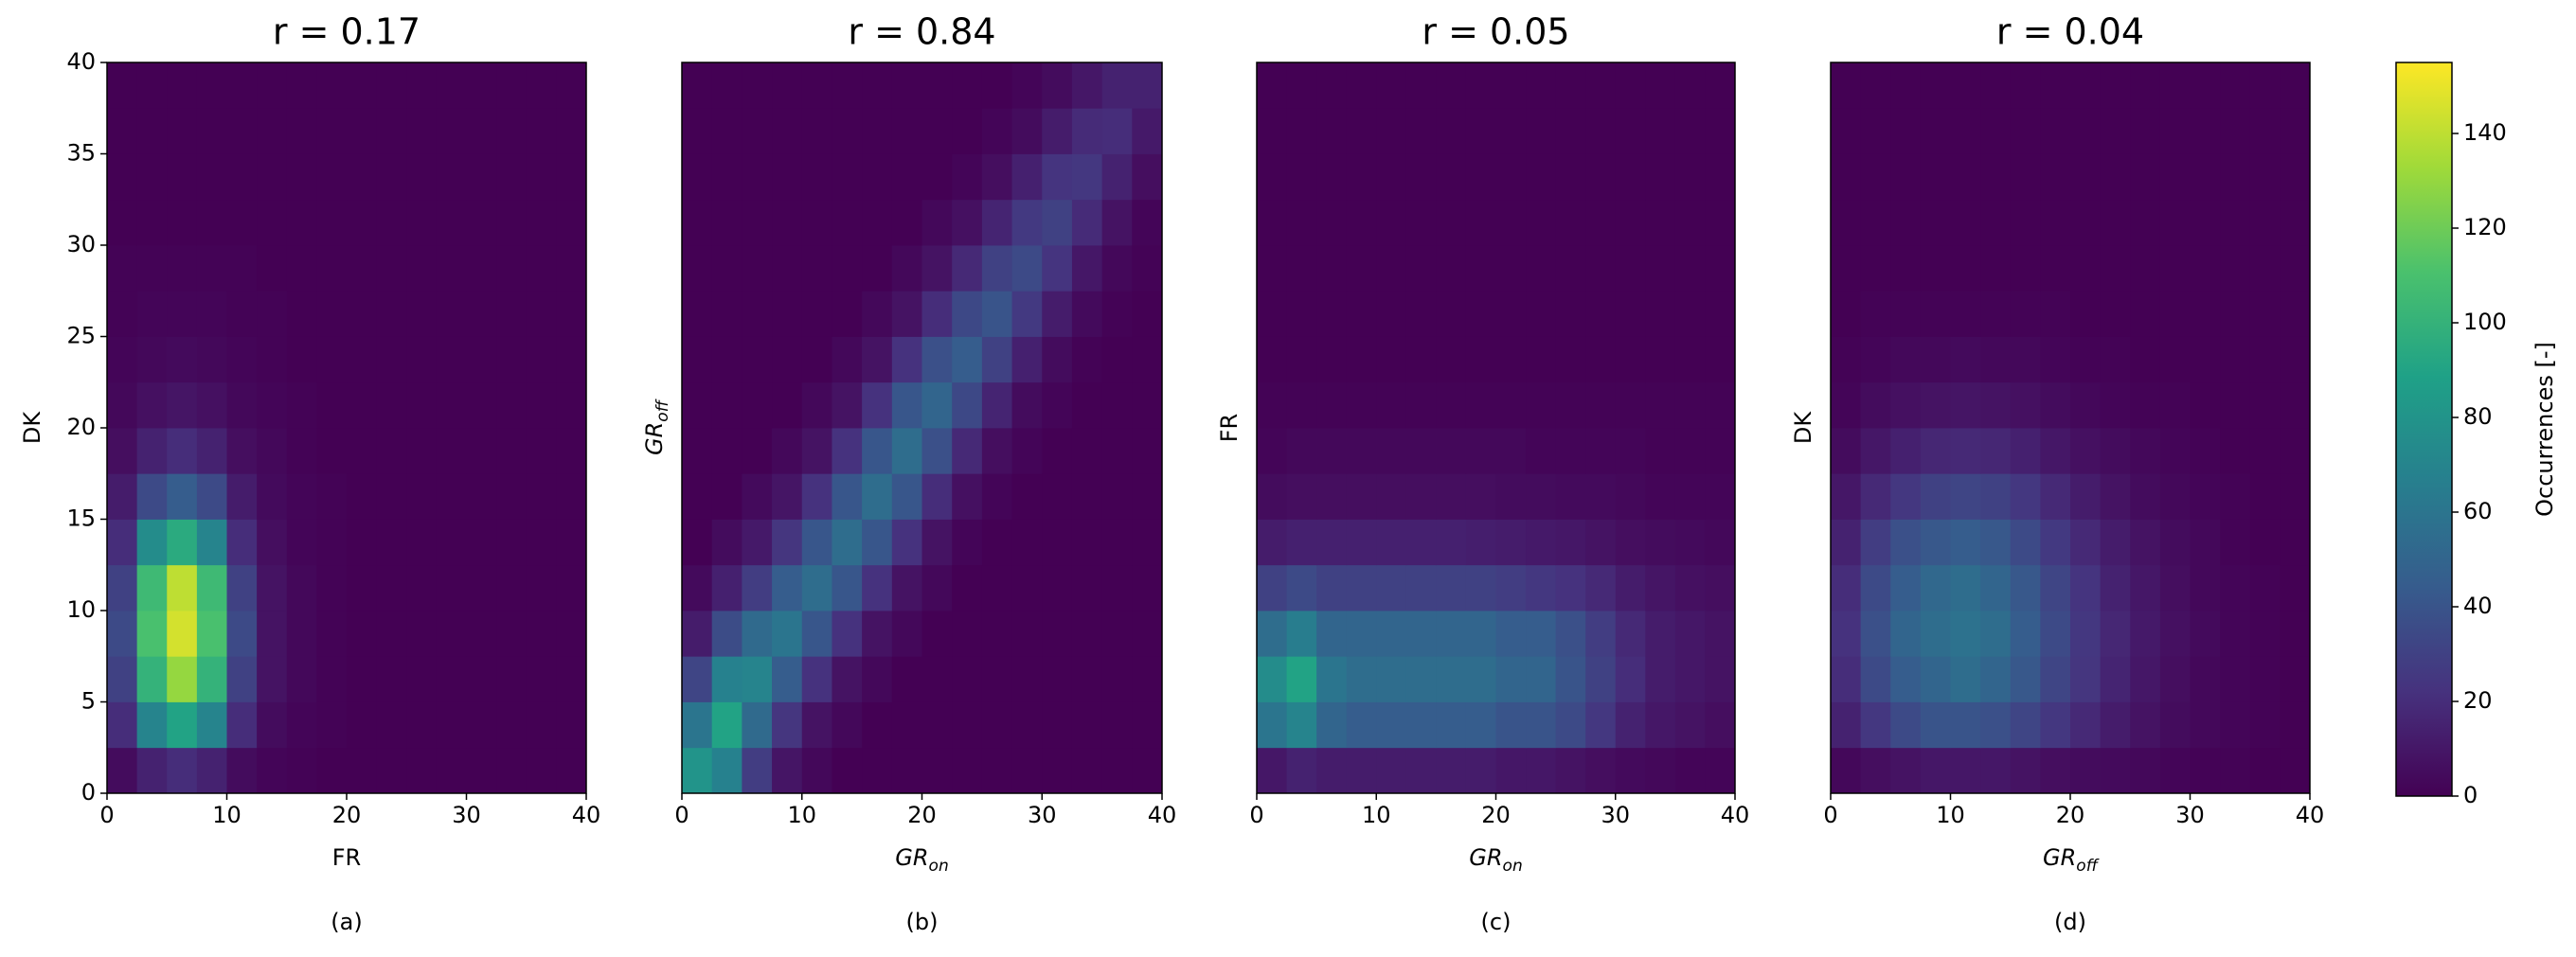 The height and width of the screenshot is (957, 2576). Describe the element at coordinates (1830, 815) in the screenshot. I see `x-tick-label: 0` at that location.